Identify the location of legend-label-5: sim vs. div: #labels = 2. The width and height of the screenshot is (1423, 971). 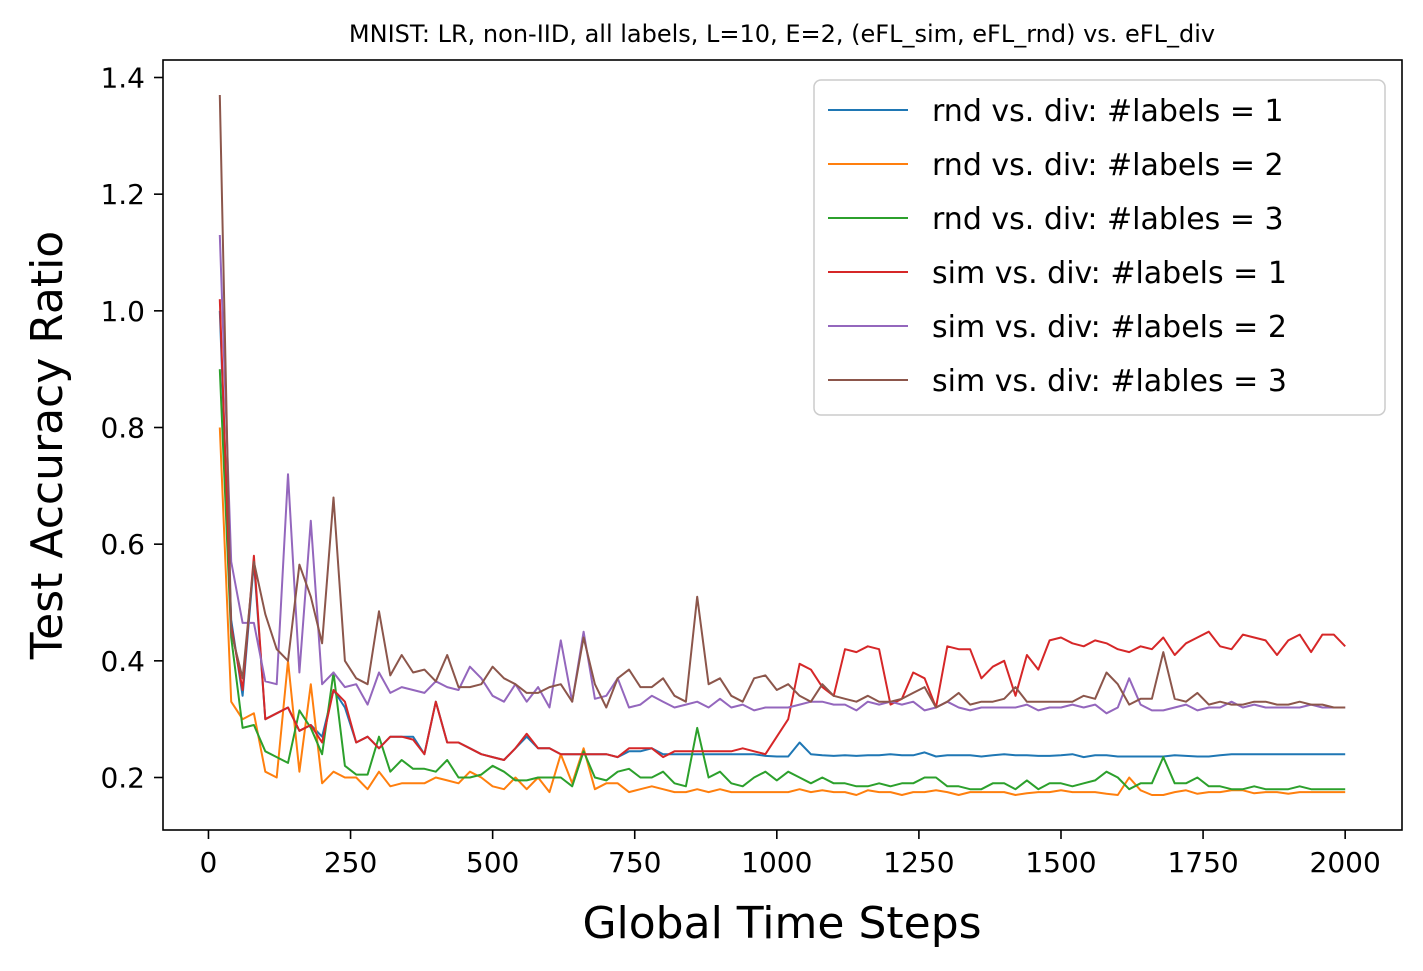
(1109, 327).